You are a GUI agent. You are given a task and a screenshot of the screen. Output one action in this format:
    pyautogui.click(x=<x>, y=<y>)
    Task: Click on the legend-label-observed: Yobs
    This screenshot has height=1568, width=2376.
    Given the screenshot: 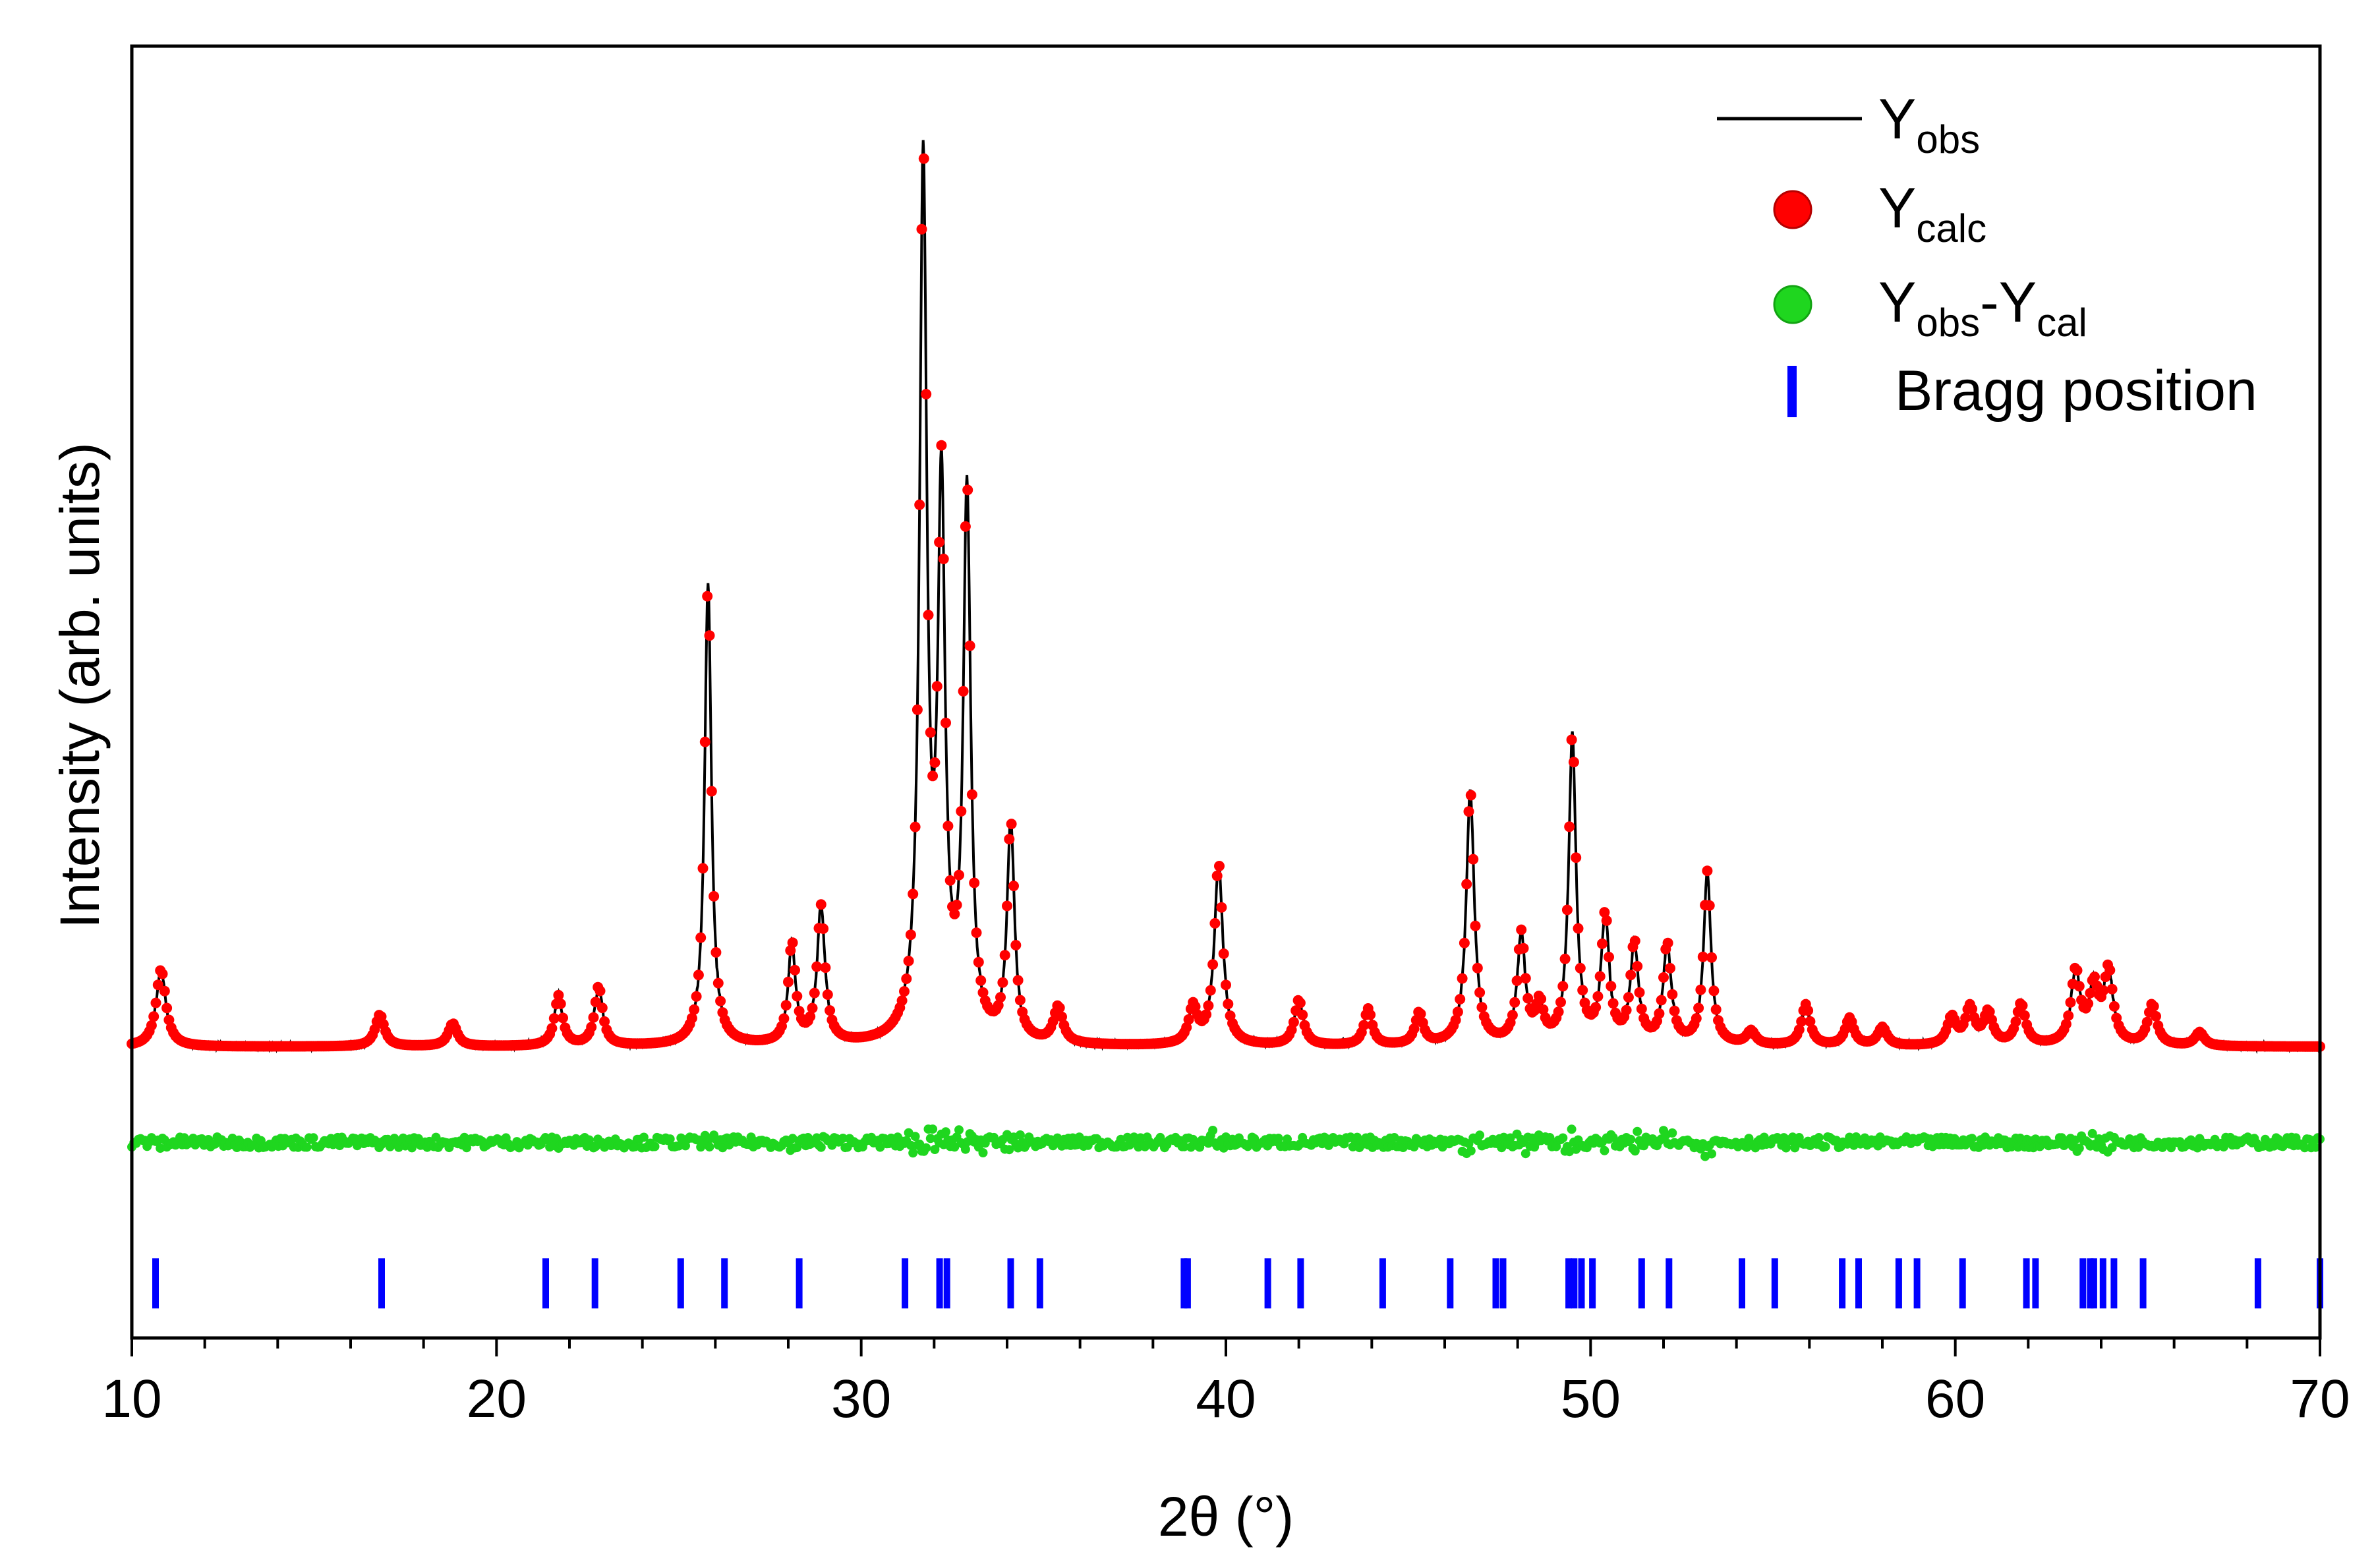 What is the action you would take?
    pyautogui.click(x=1929, y=124)
    